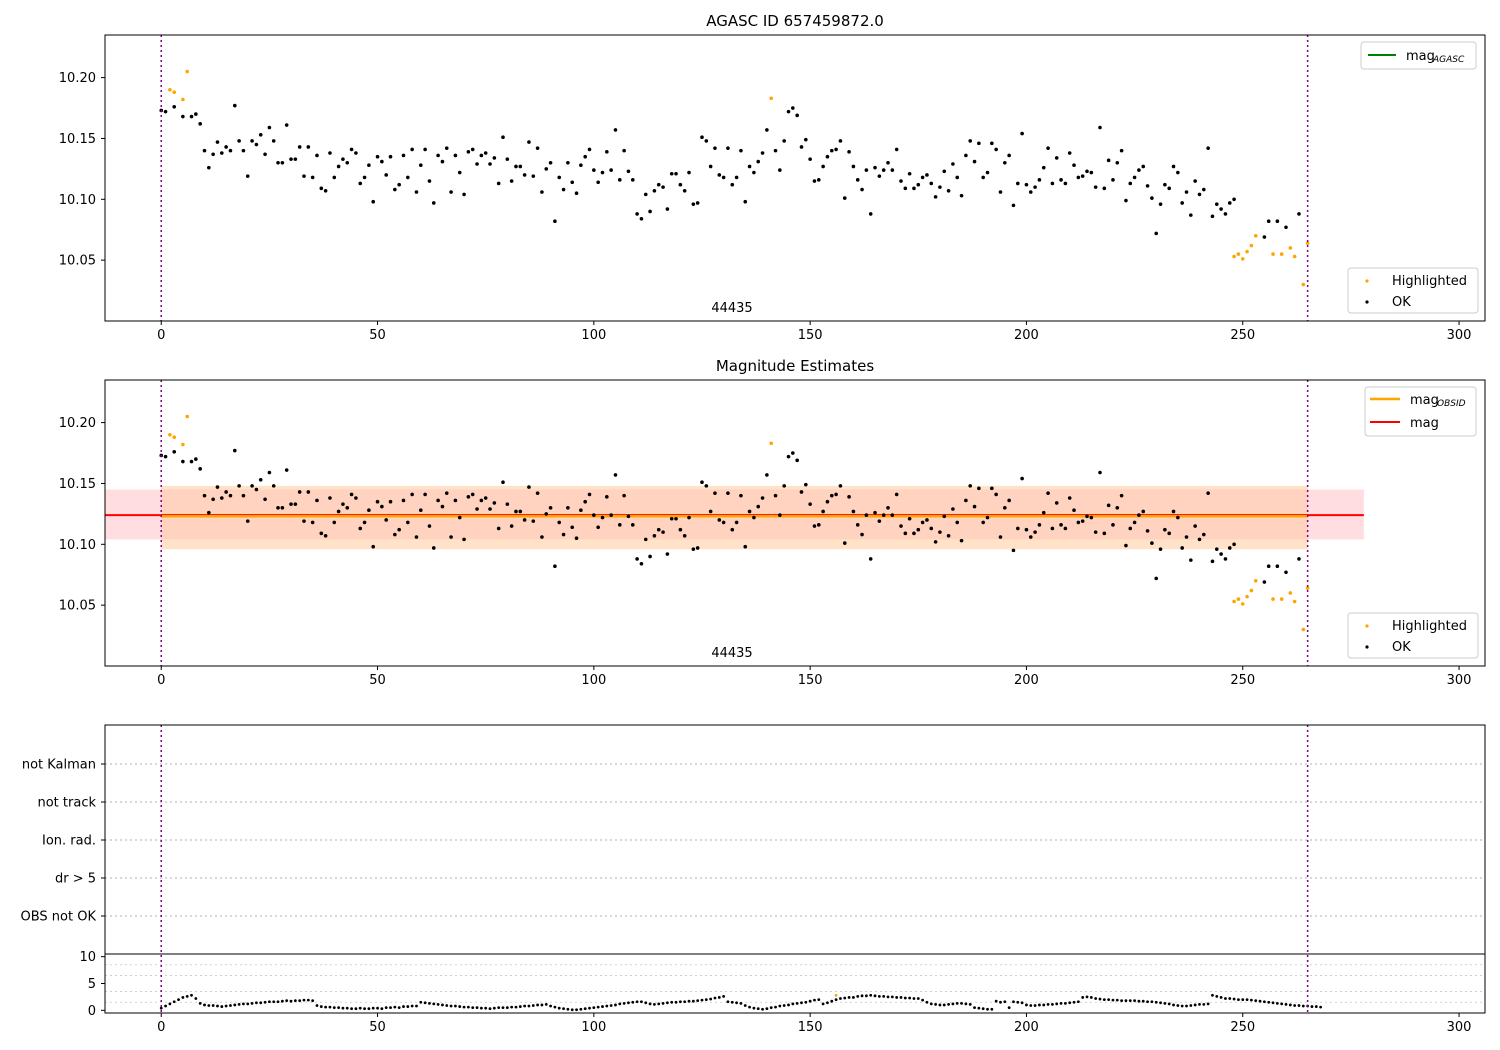  What do you see at coordinates (1242, 680) in the screenshot?
I see `magnitude-xtick-label: 250` at bounding box center [1242, 680].